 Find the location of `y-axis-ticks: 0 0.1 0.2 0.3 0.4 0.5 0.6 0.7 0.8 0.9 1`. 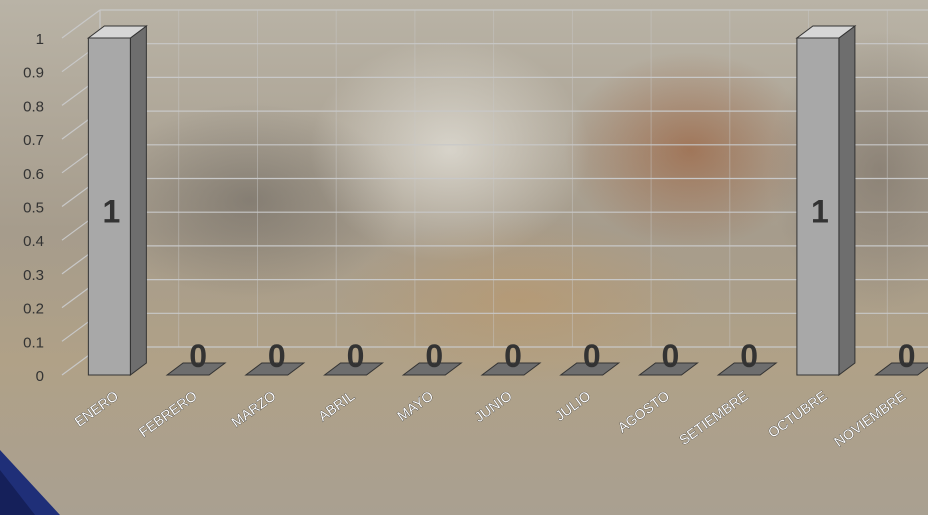

y-axis-ticks: 0 0.1 0.2 0.3 0.4 0.5 0.6 0.7 0.8 0.9 1 is located at coordinates (33, 208).